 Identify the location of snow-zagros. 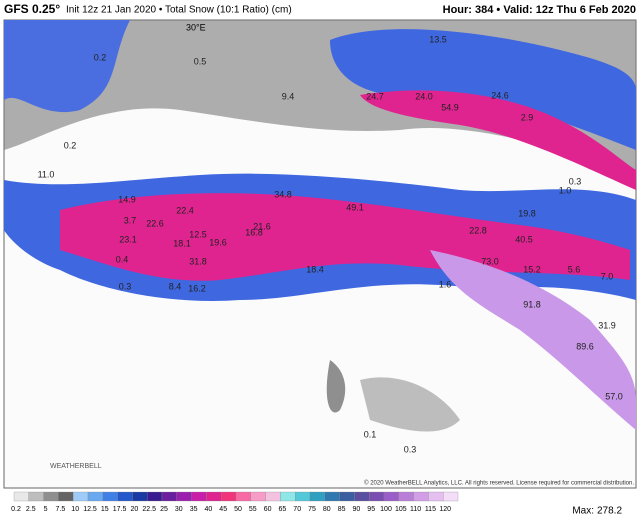
(533, 340).